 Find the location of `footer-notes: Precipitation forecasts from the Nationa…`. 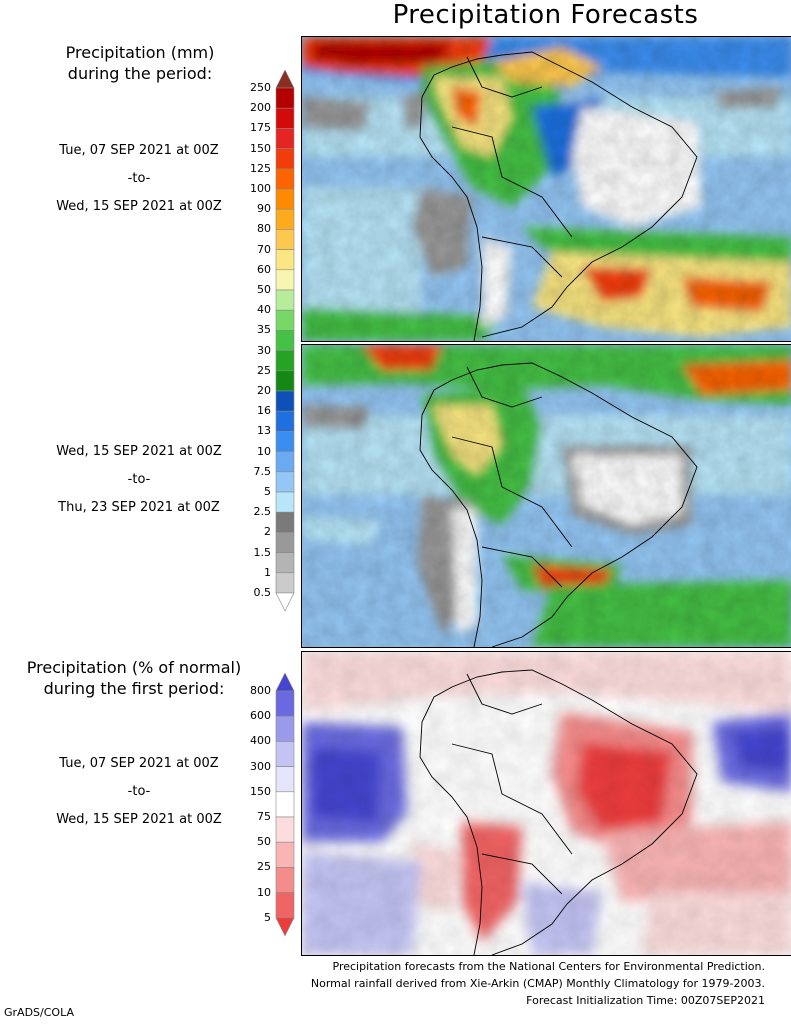

footer-notes: Precipitation forecasts from the Nationa… is located at coordinates (538, 983).